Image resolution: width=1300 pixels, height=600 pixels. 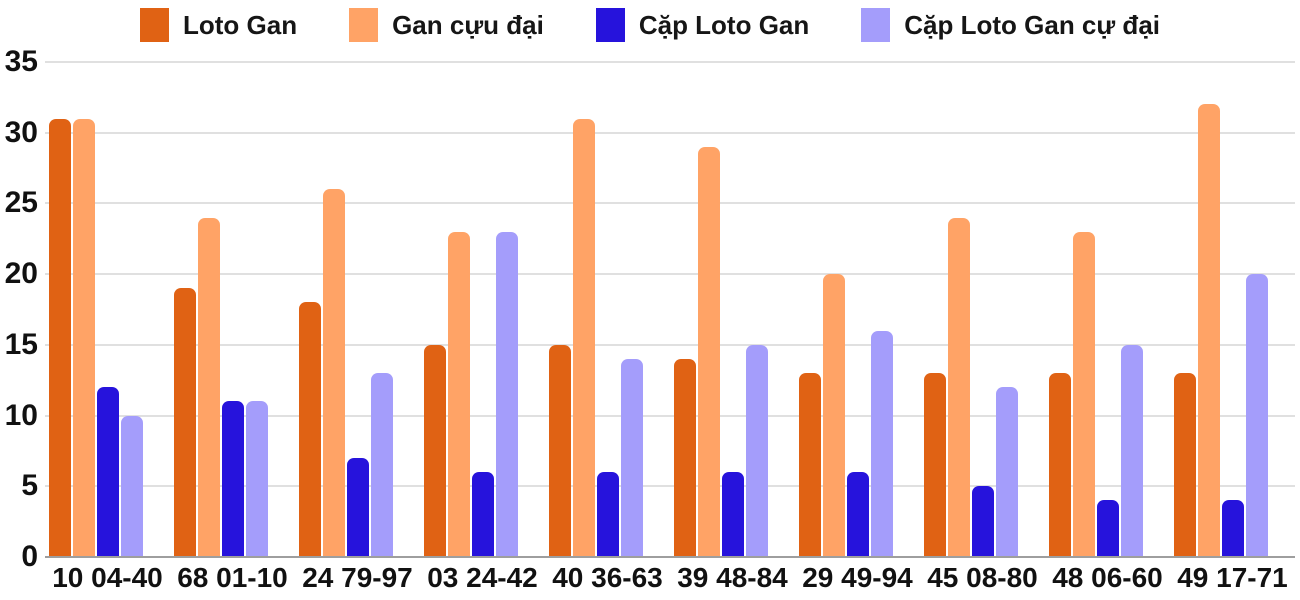 I want to click on x-category-label: 03 24-42, so click(x=482, y=577).